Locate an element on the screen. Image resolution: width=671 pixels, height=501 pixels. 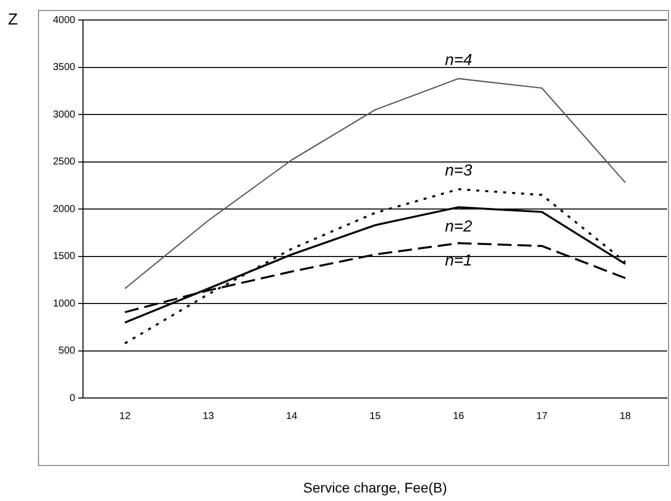
x-tick-label: 12 is located at coordinates (125, 416).